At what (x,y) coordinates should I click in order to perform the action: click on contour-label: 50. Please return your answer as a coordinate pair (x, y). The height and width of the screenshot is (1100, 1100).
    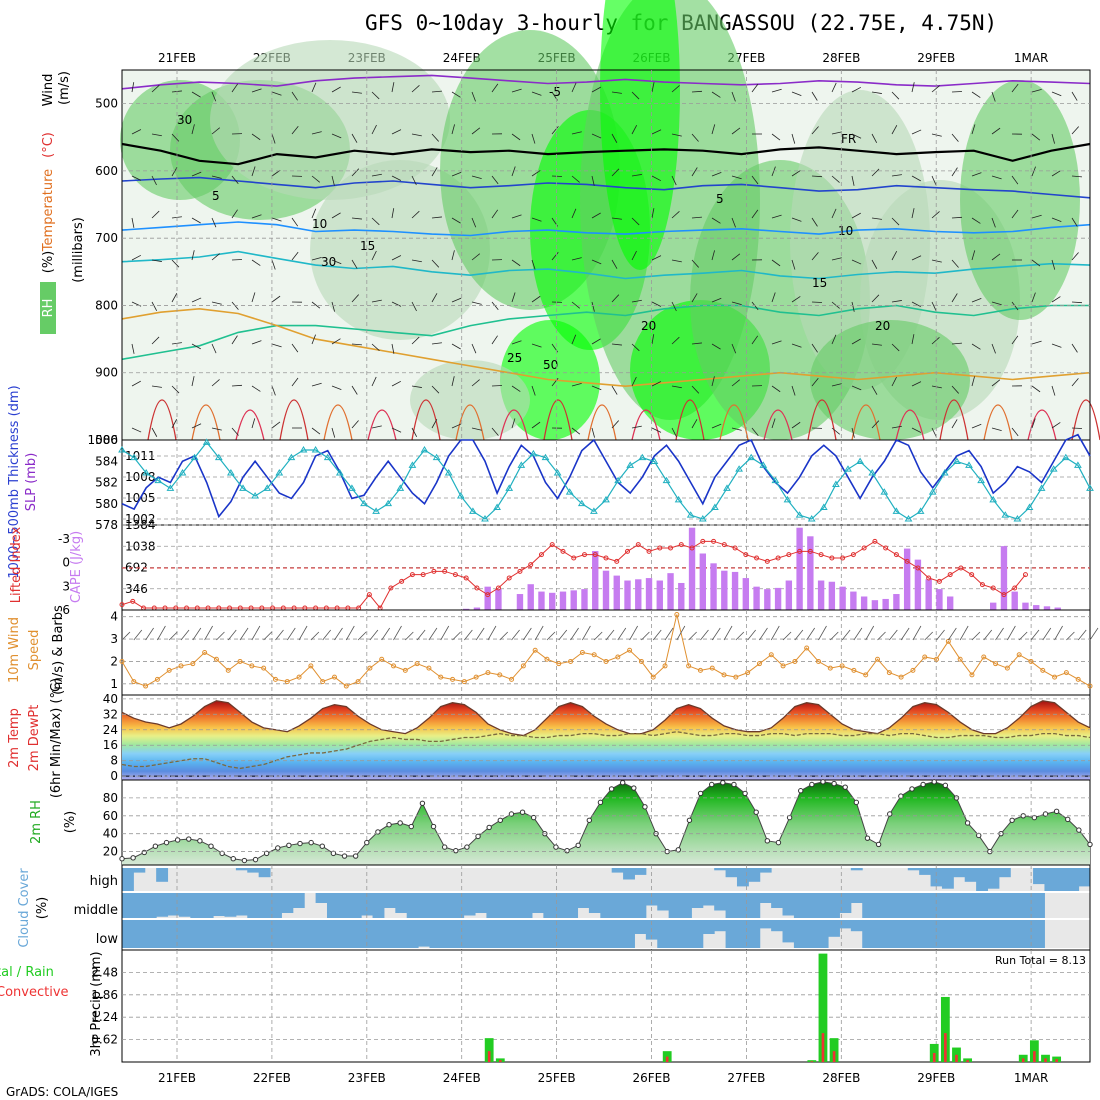
    Looking at the image, I should click on (550, 365).